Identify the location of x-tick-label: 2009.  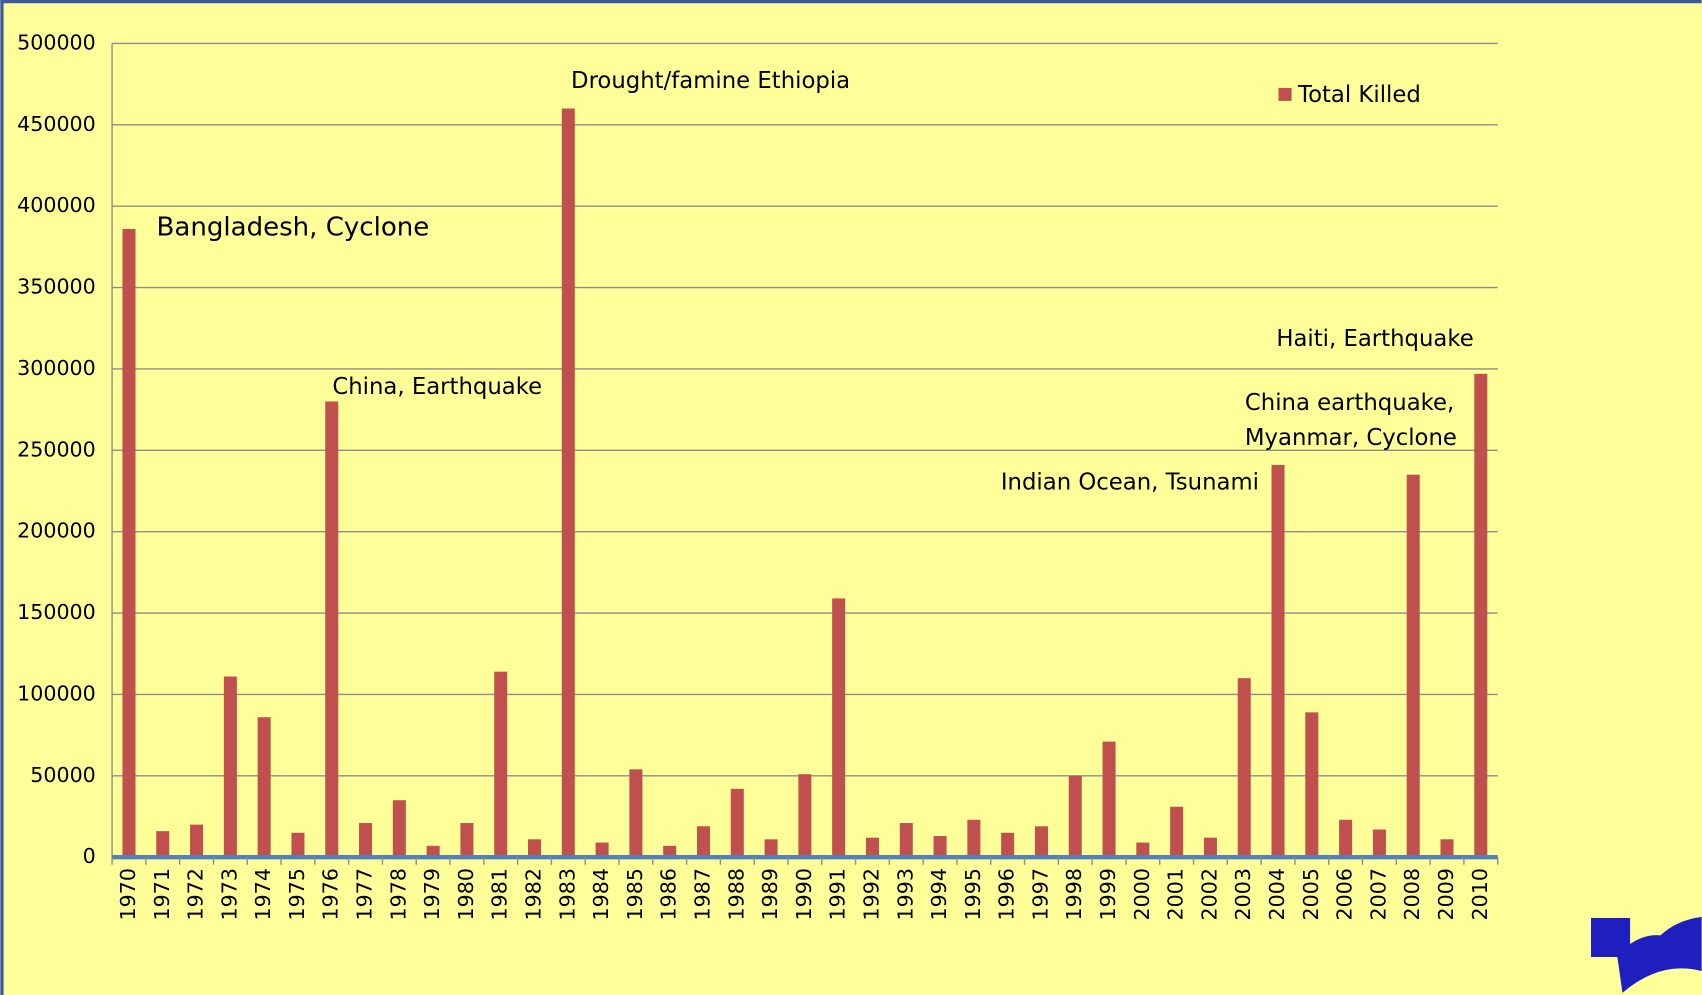
(1446, 894).